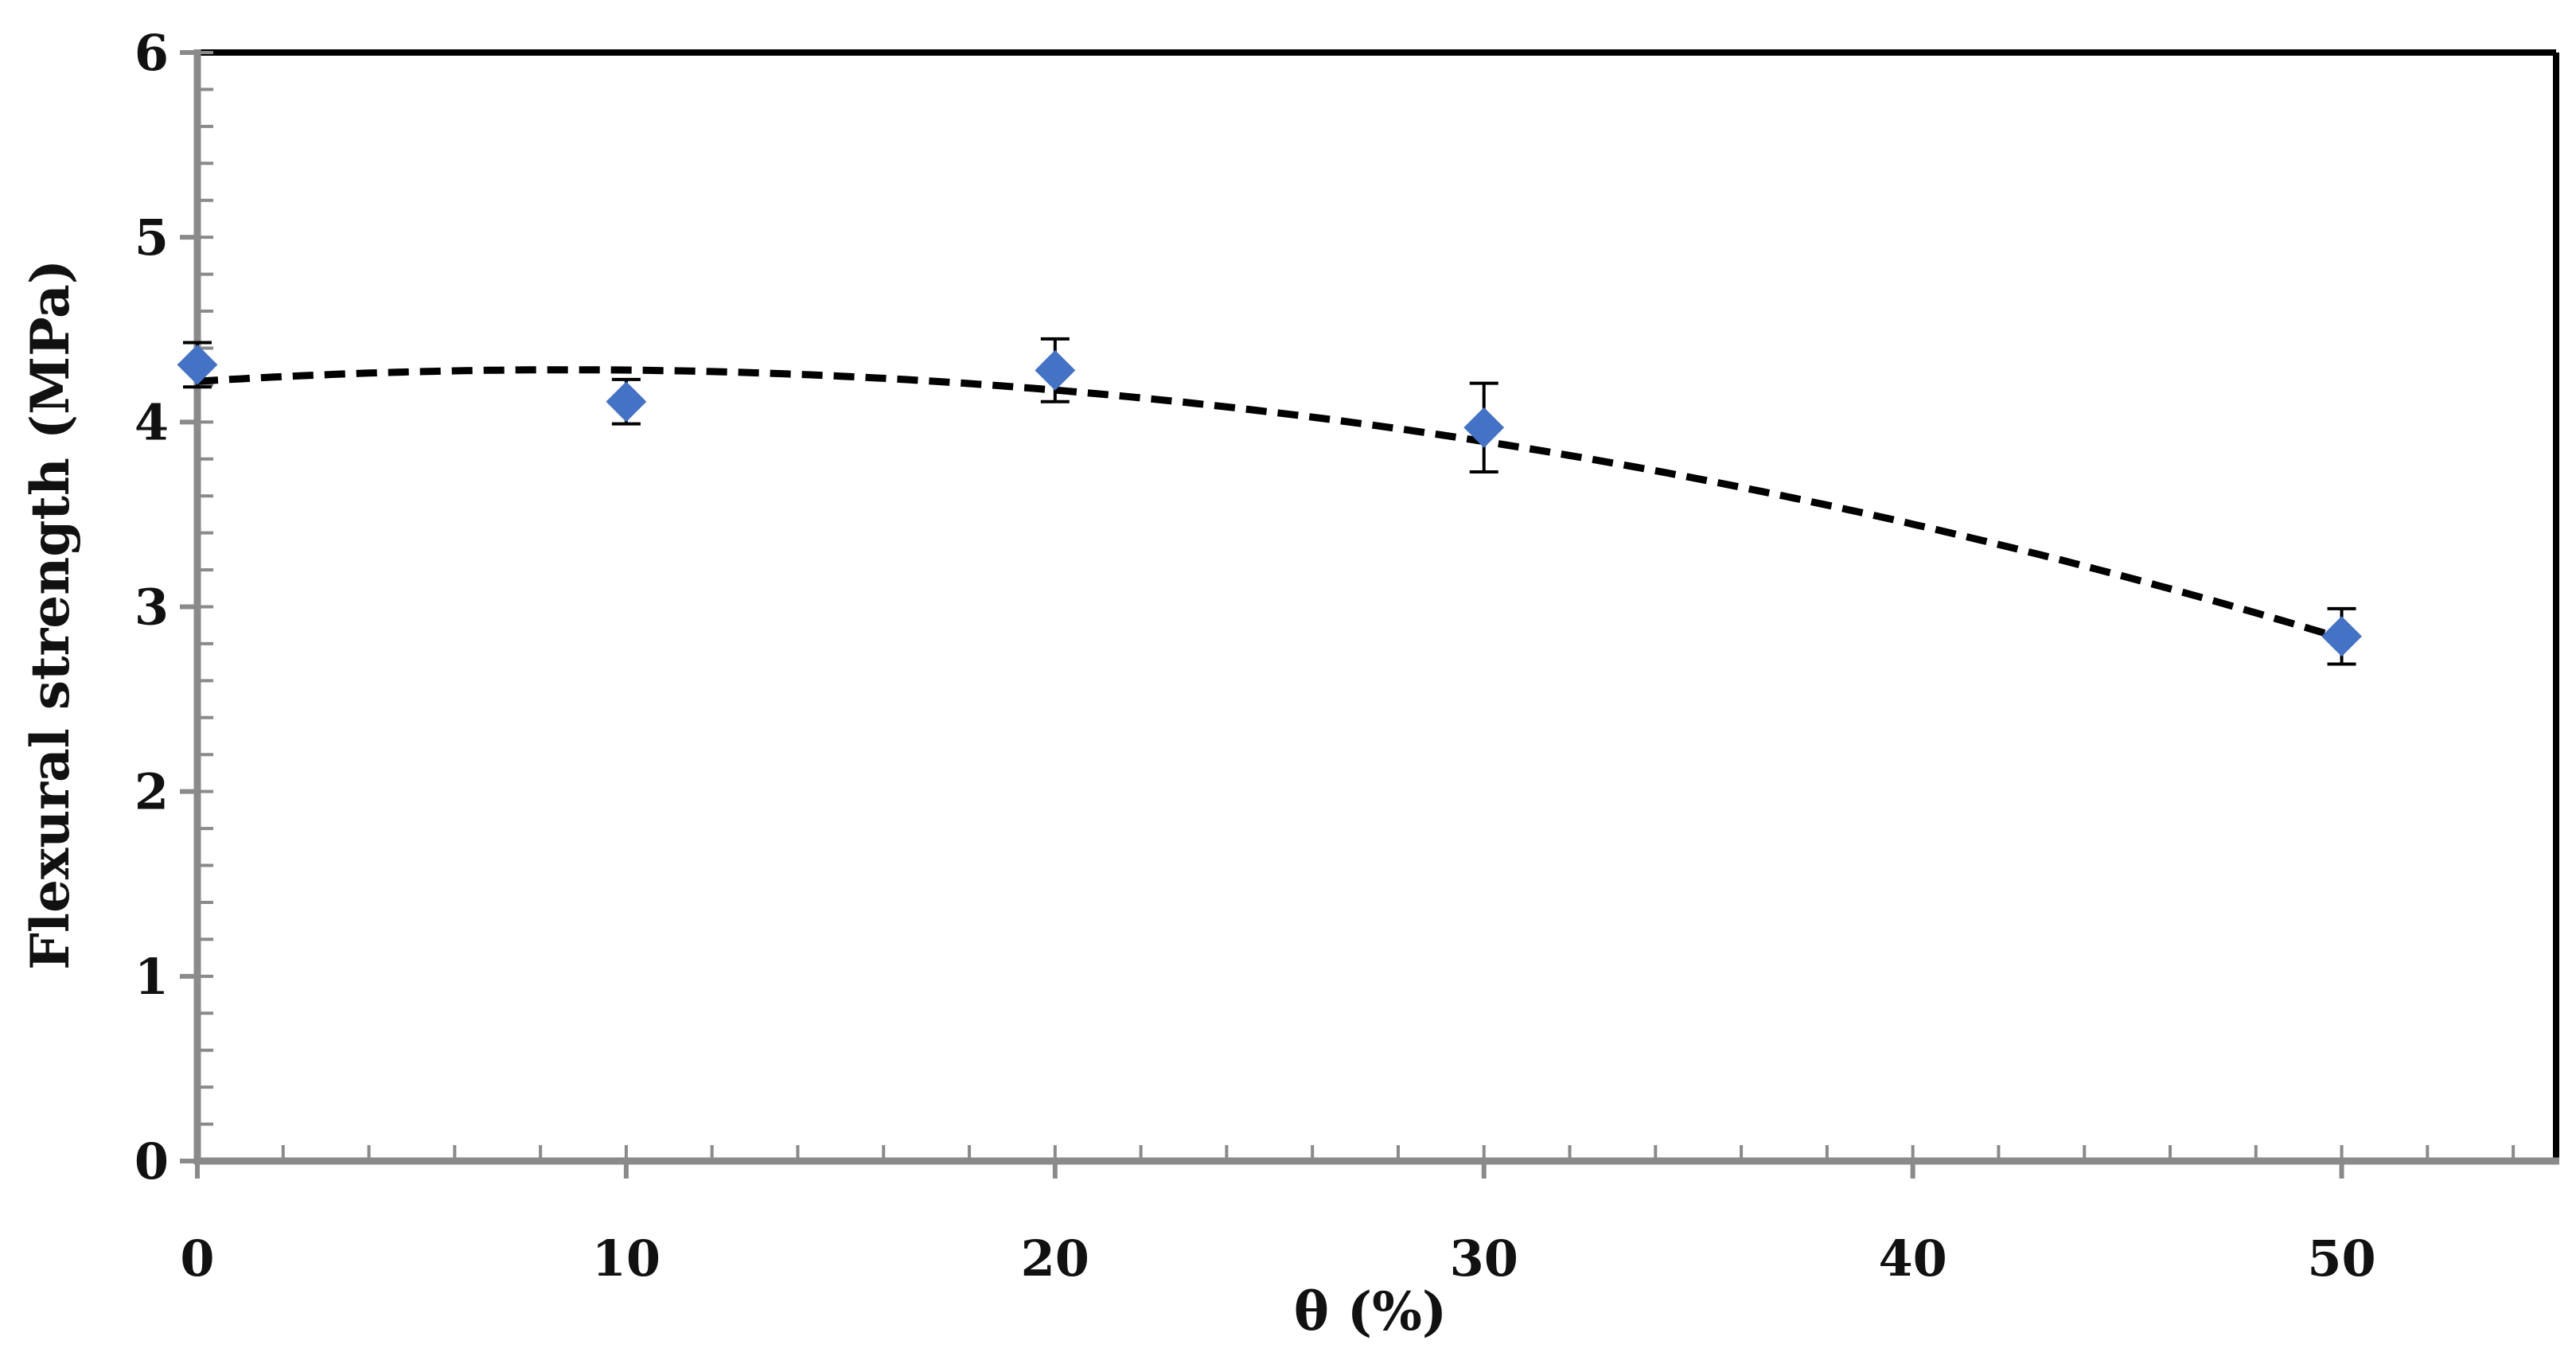  I want to click on y-tick-label: 0, so click(151, 1161).